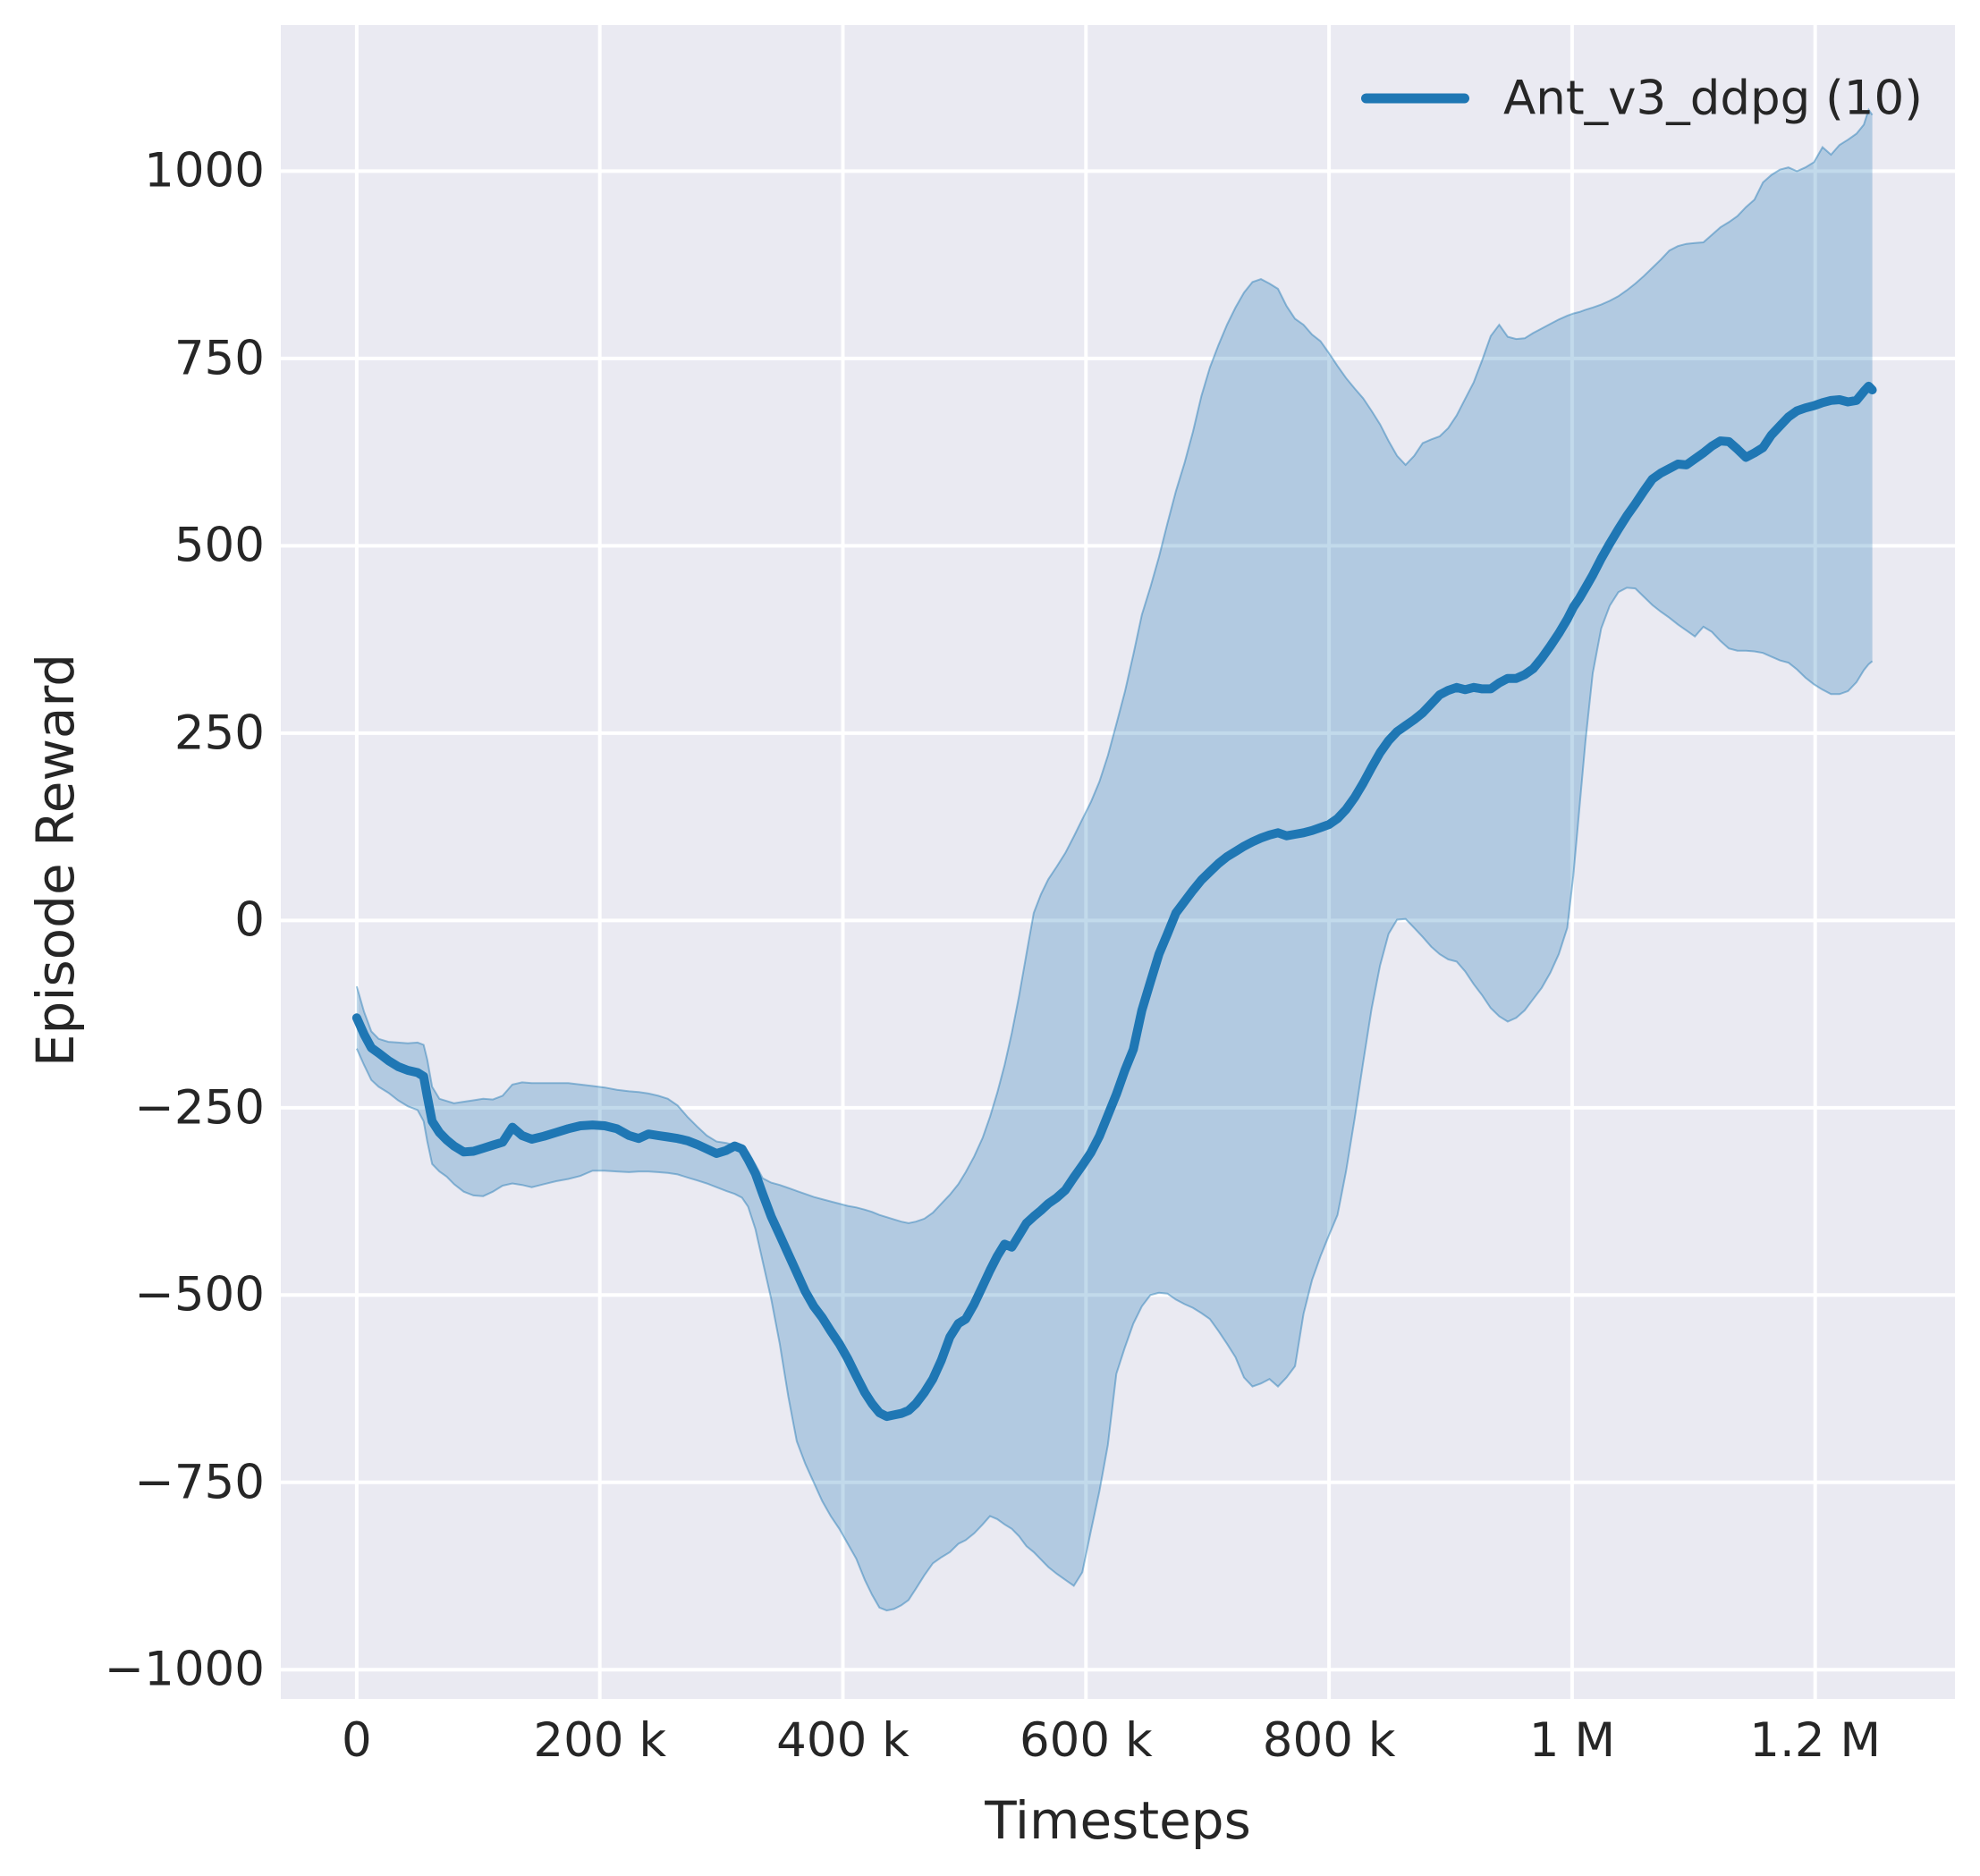 This screenshot has width=1980, height=1876. What do you see at coordinates (184, 1670) in the screenshot?
I see `y-tick-label: −1000` at bounding box center [184, 1670].